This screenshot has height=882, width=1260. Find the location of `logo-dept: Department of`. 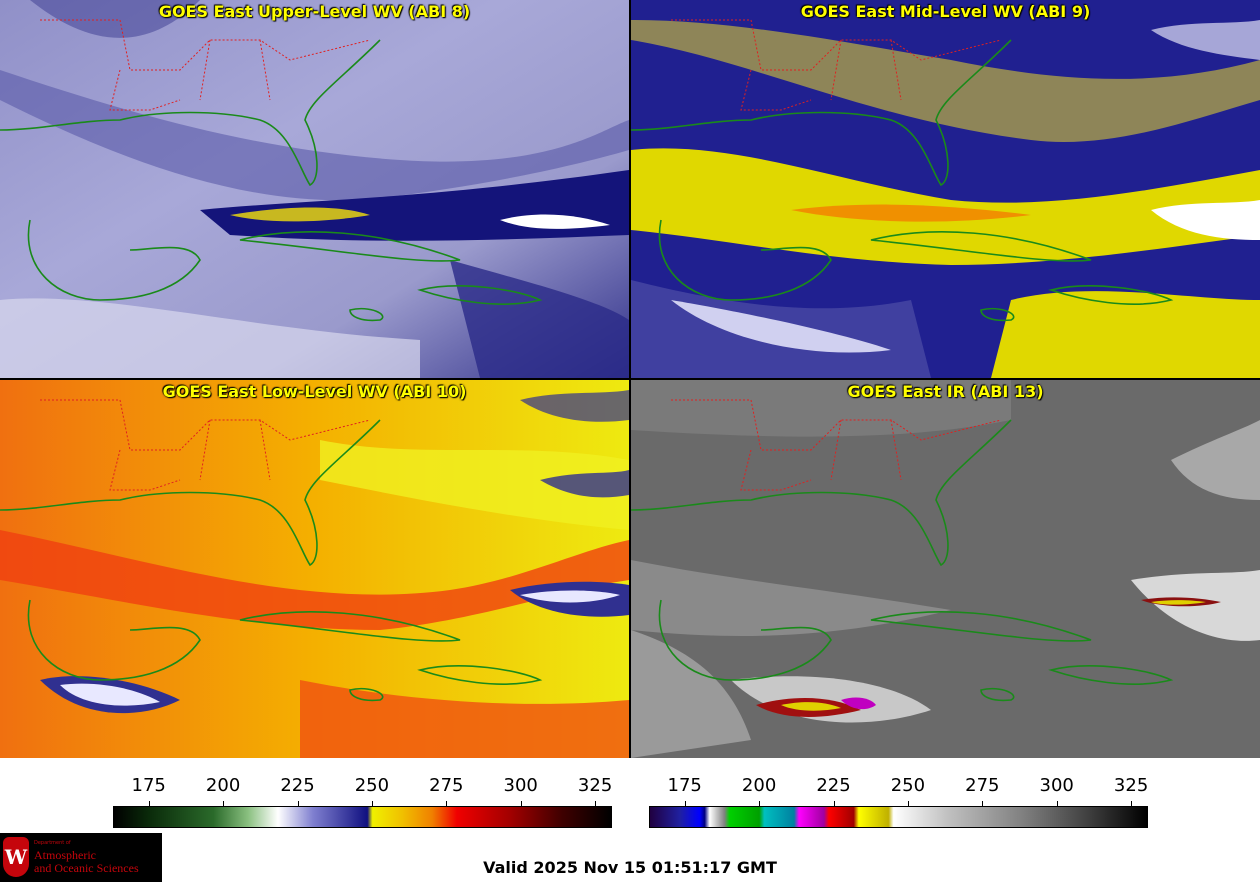

logo-dept: Department of is located at coordinates (52, 843).